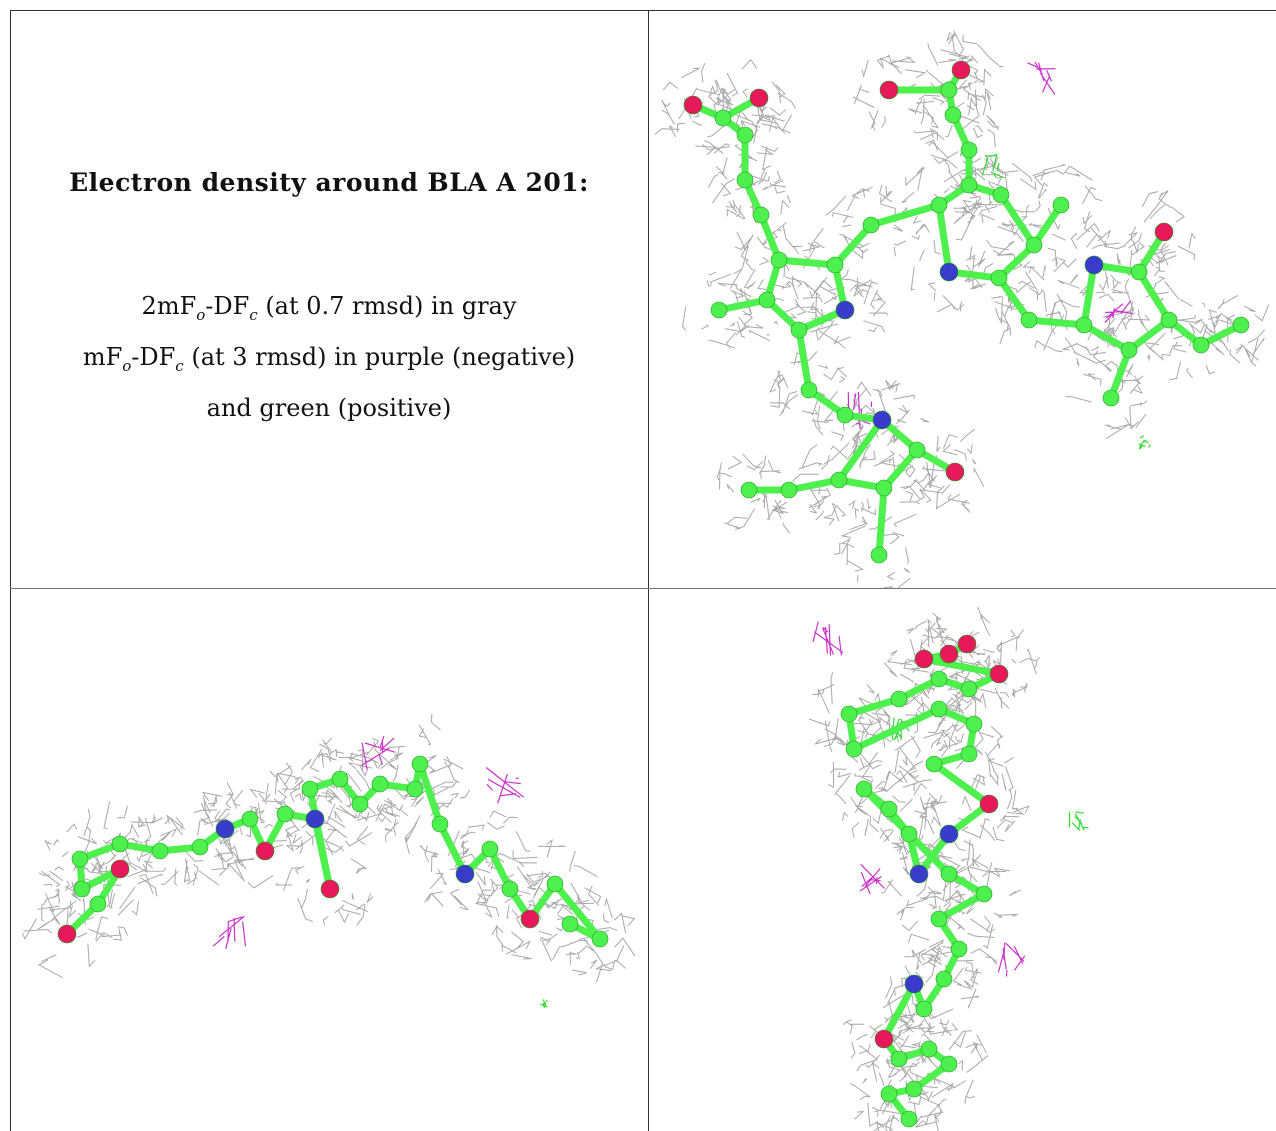 This screenshot has height=1131, width=1276. I want to click on legend-line-purple: mFo-DFc (at 3 rmsd) in purple (negative), so click(329, 358).